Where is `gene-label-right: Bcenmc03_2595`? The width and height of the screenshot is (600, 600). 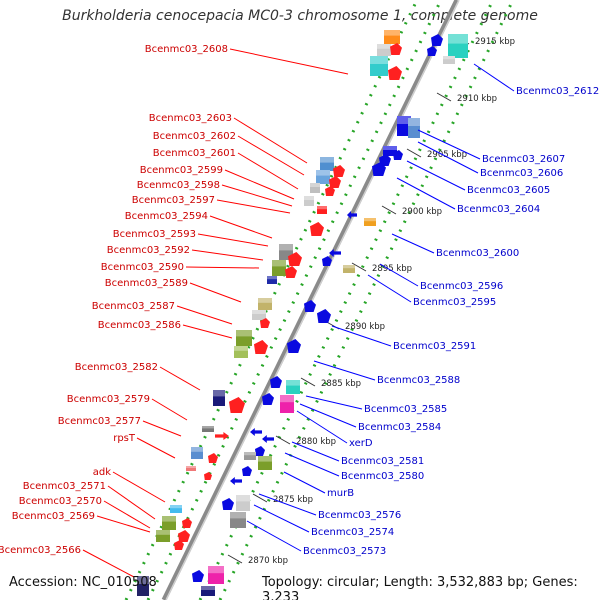 gene-label-right: Bcenmc03_2595 is located at coordinates (454, 302).